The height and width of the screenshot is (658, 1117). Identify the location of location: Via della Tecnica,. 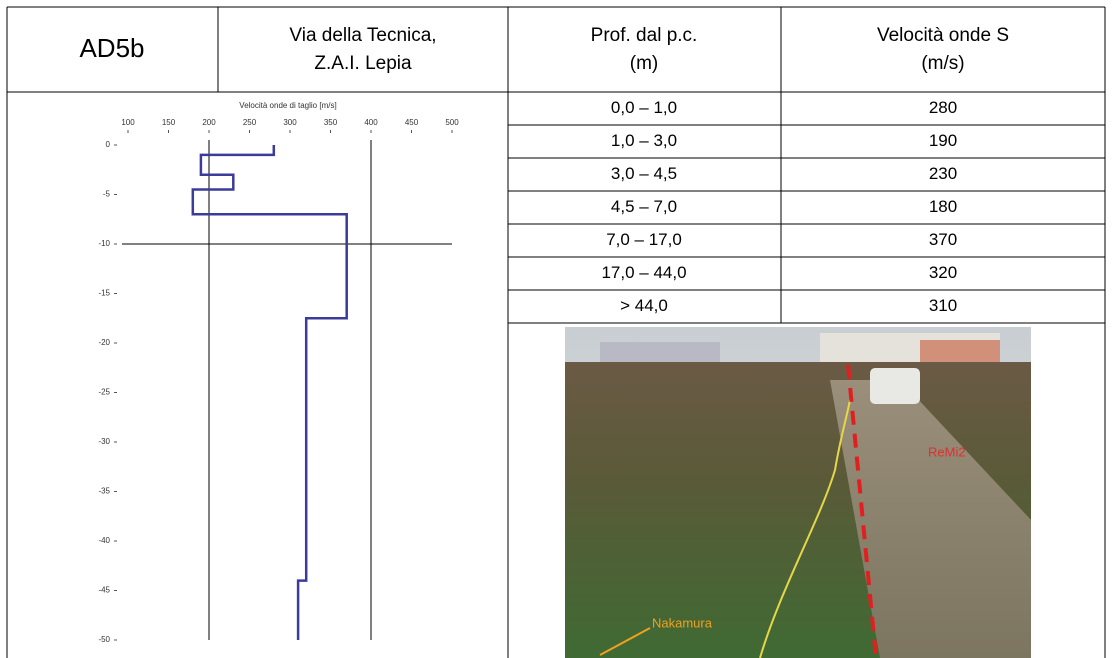
(362, 35).